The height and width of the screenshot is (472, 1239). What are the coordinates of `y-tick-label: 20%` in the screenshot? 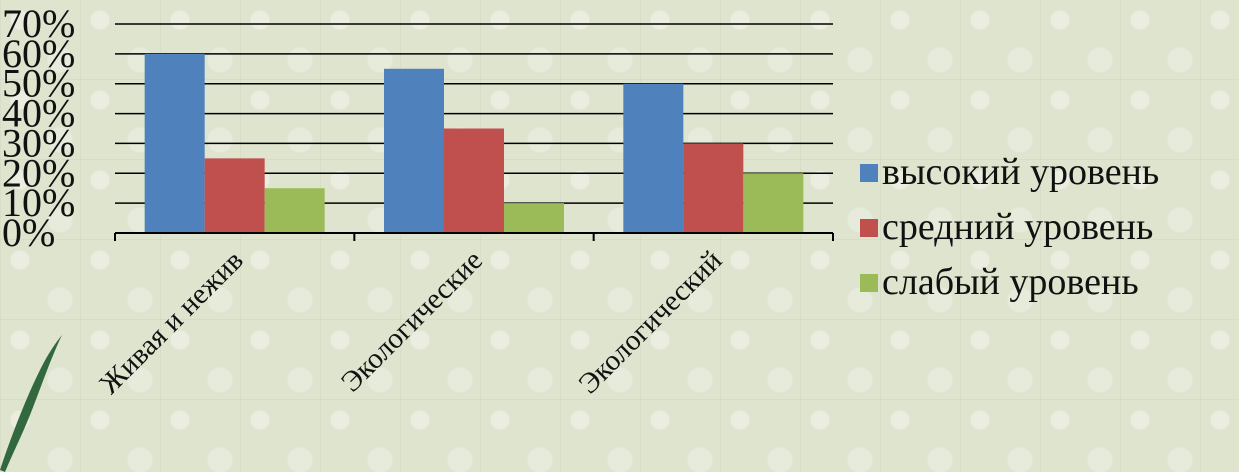 It's located at (38, 172).